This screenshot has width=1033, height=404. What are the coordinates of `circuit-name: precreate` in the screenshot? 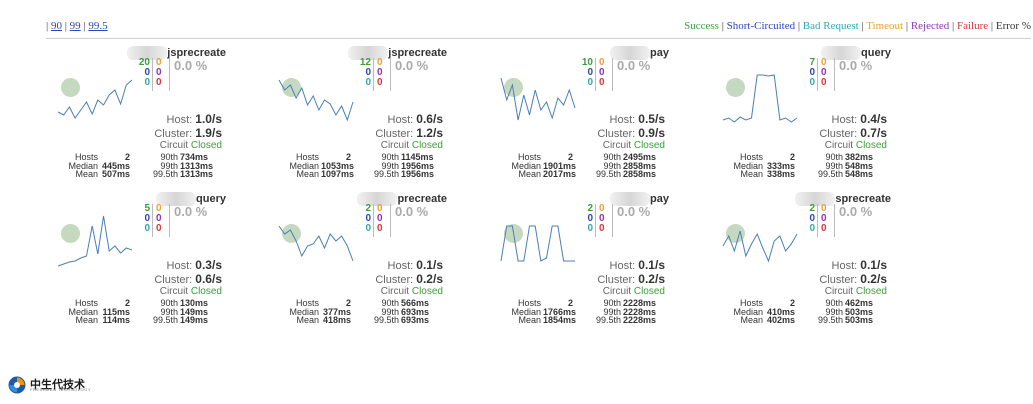 It's located at (402, 199).